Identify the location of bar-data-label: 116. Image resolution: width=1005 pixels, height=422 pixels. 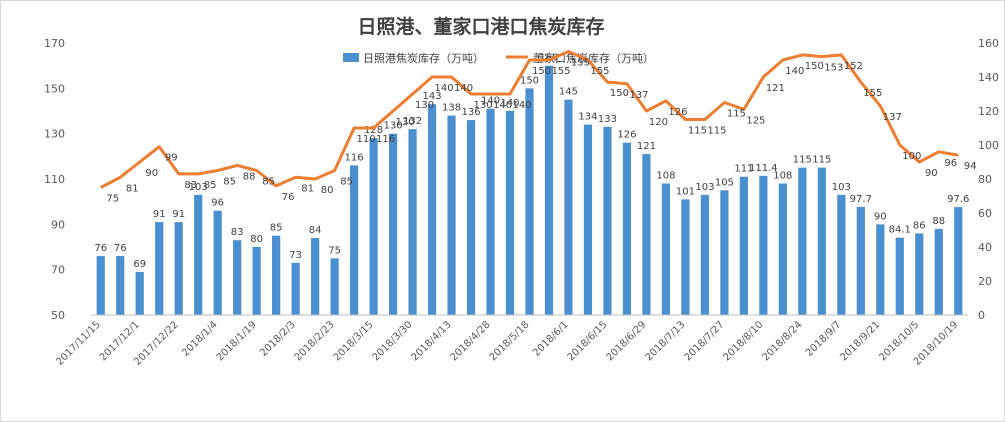
(354, 157).